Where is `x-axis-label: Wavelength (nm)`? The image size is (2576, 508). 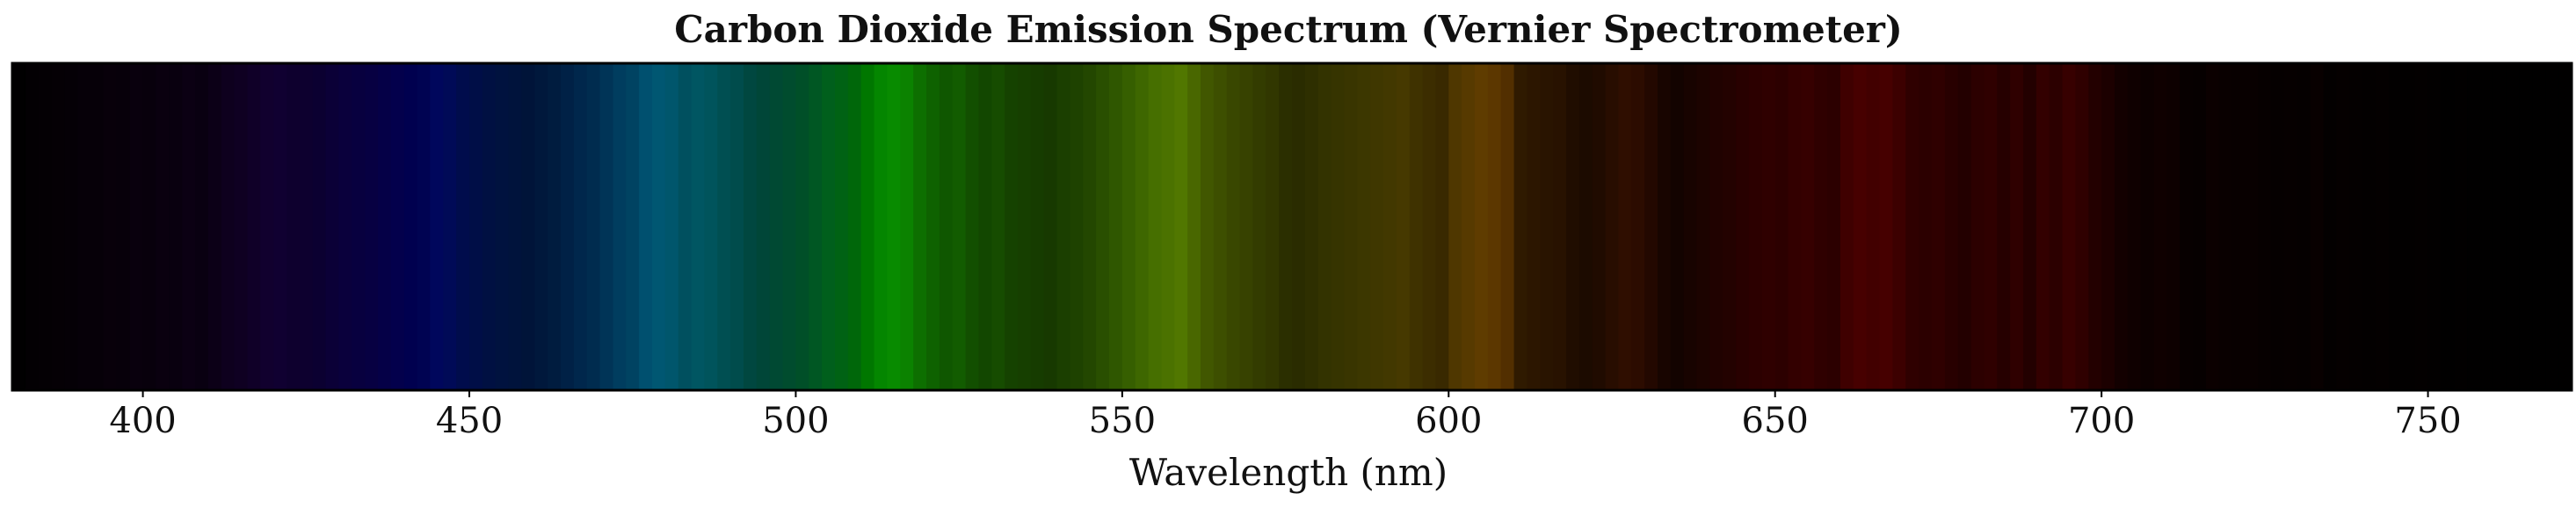 x-axis-label: Wavelength (nm) is located at coordinates (1288, 473).